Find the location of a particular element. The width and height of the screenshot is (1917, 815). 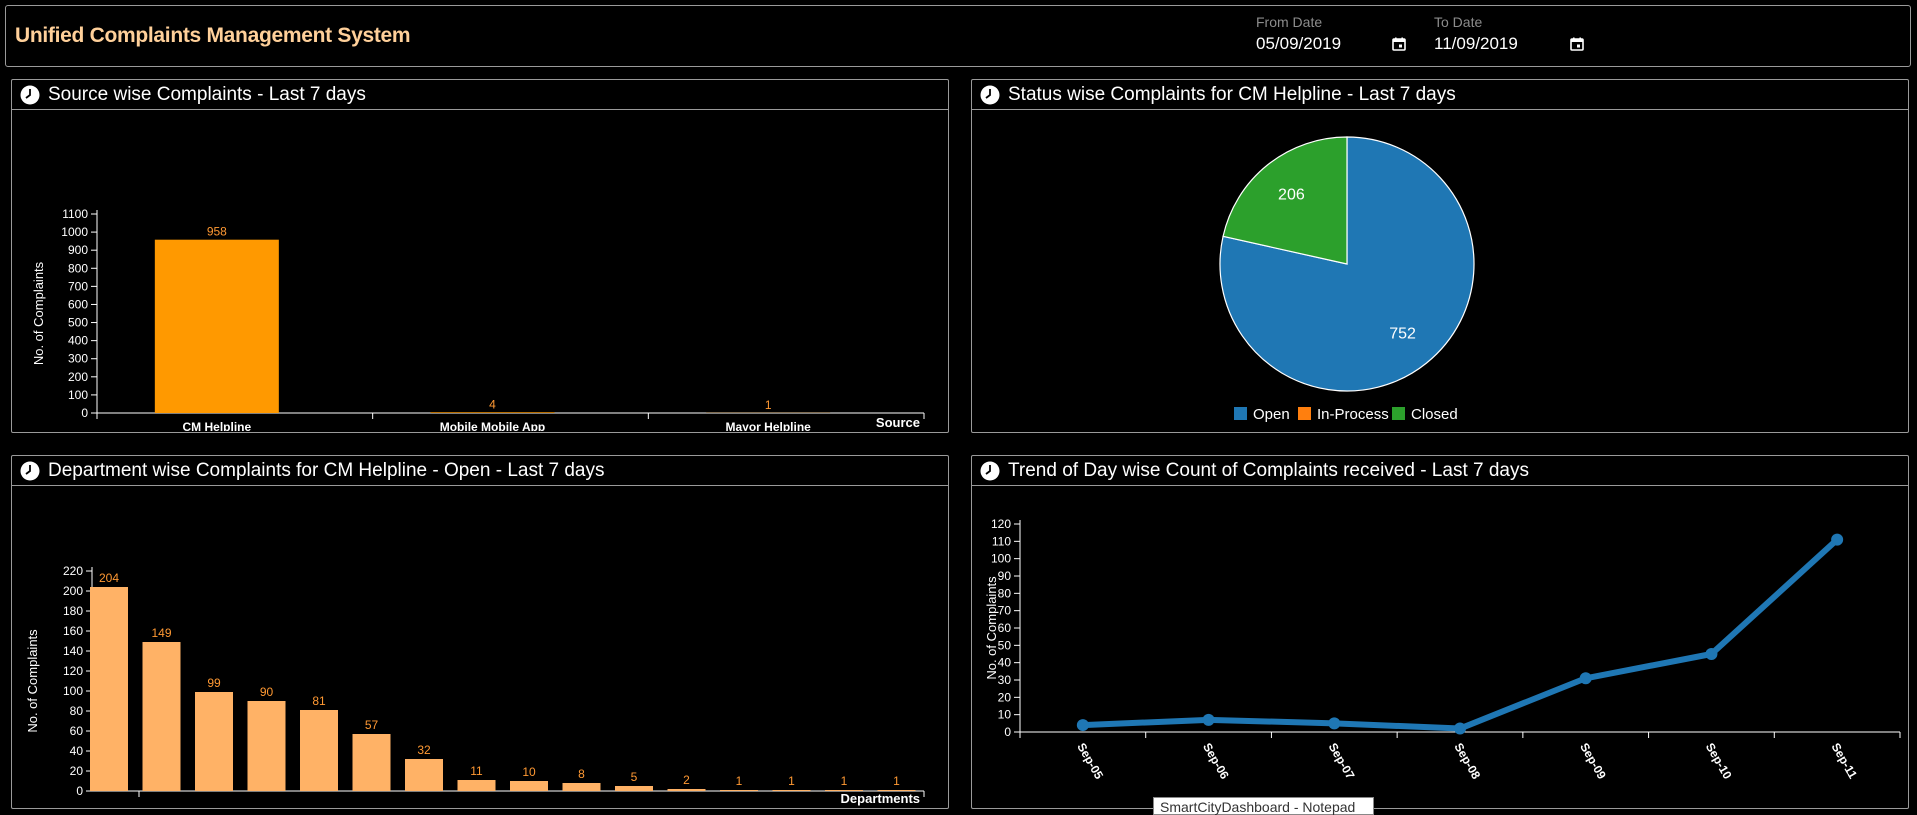

data-label: 8 is located at coordinates (581, 774).